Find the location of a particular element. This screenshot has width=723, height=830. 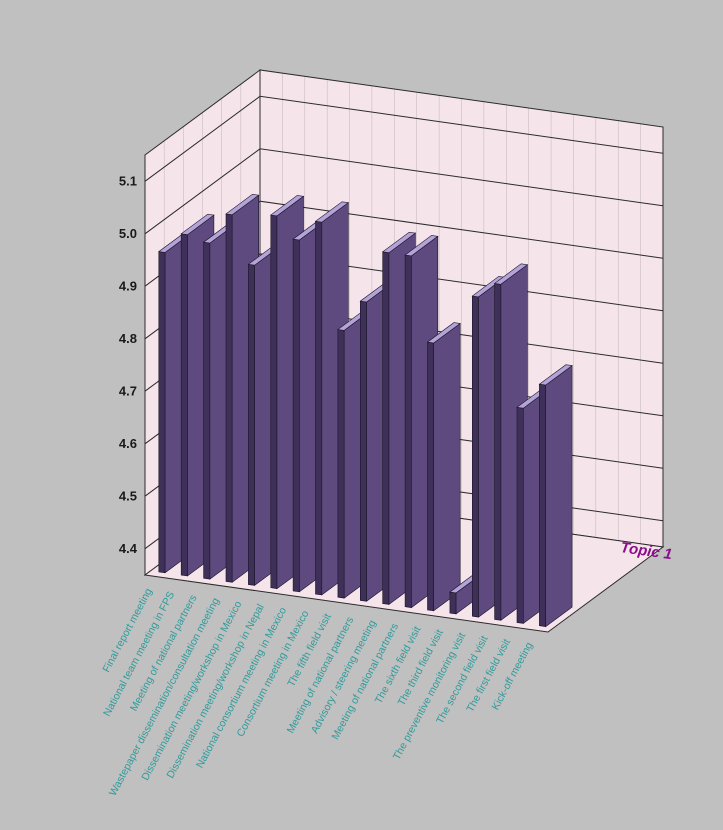

y-tick-label: 4.7 is located at coordinates (128, 390).